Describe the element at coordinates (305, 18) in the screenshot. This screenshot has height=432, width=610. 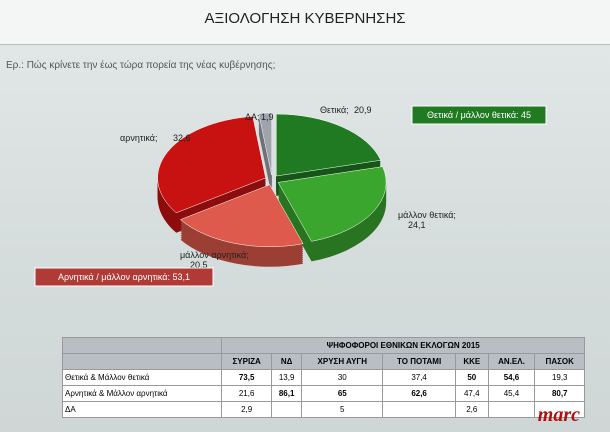
I see `title: ΑΞΙΟΛΟΓΗΣΗ ΚΥΒΕΡΝΗΣΗΣ` at that location.